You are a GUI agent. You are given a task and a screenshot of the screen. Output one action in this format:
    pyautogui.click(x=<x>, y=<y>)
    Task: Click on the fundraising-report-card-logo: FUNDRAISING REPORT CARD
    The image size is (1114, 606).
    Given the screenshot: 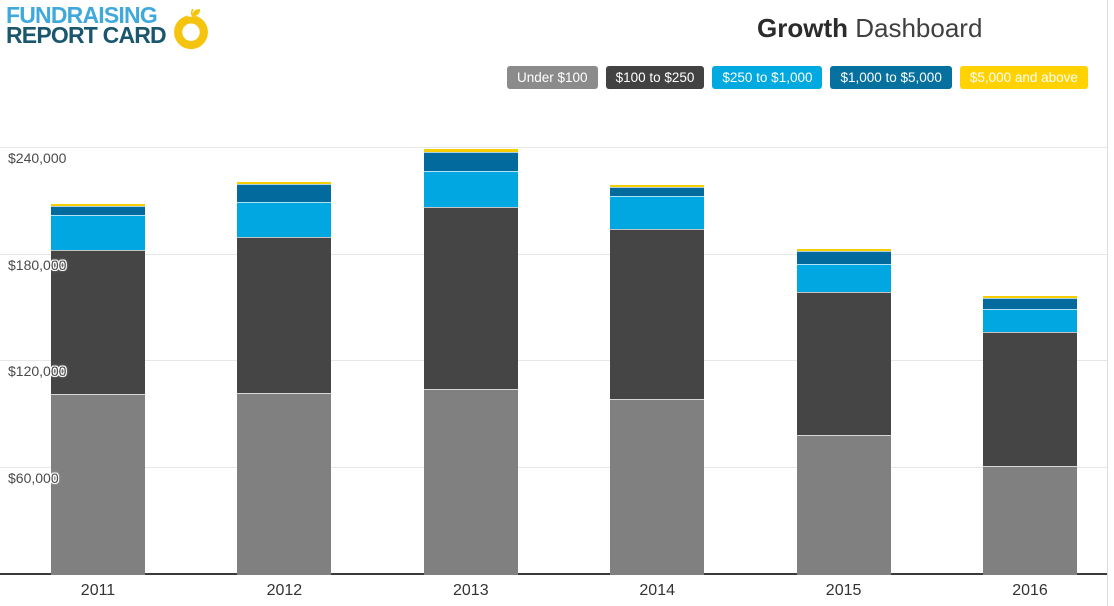 What is the action you would take?
    pyautogui.click(x=109, y=28)
    